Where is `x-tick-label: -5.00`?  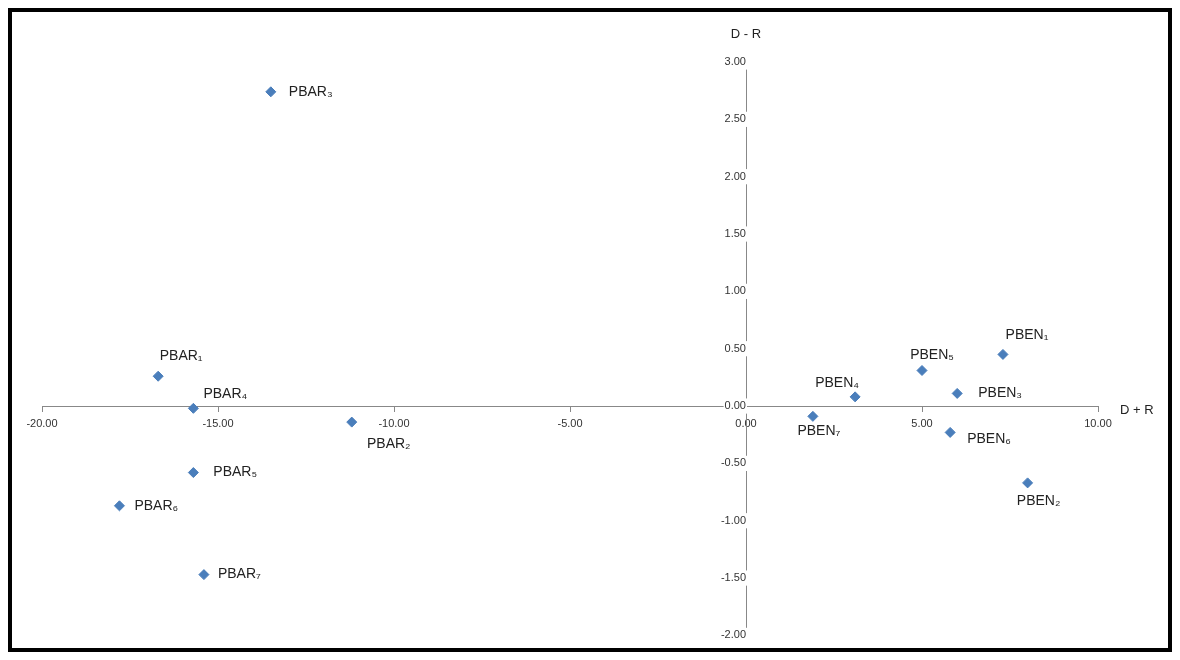 x-tick-label: -5.00 is located at coordinates (570, 422).